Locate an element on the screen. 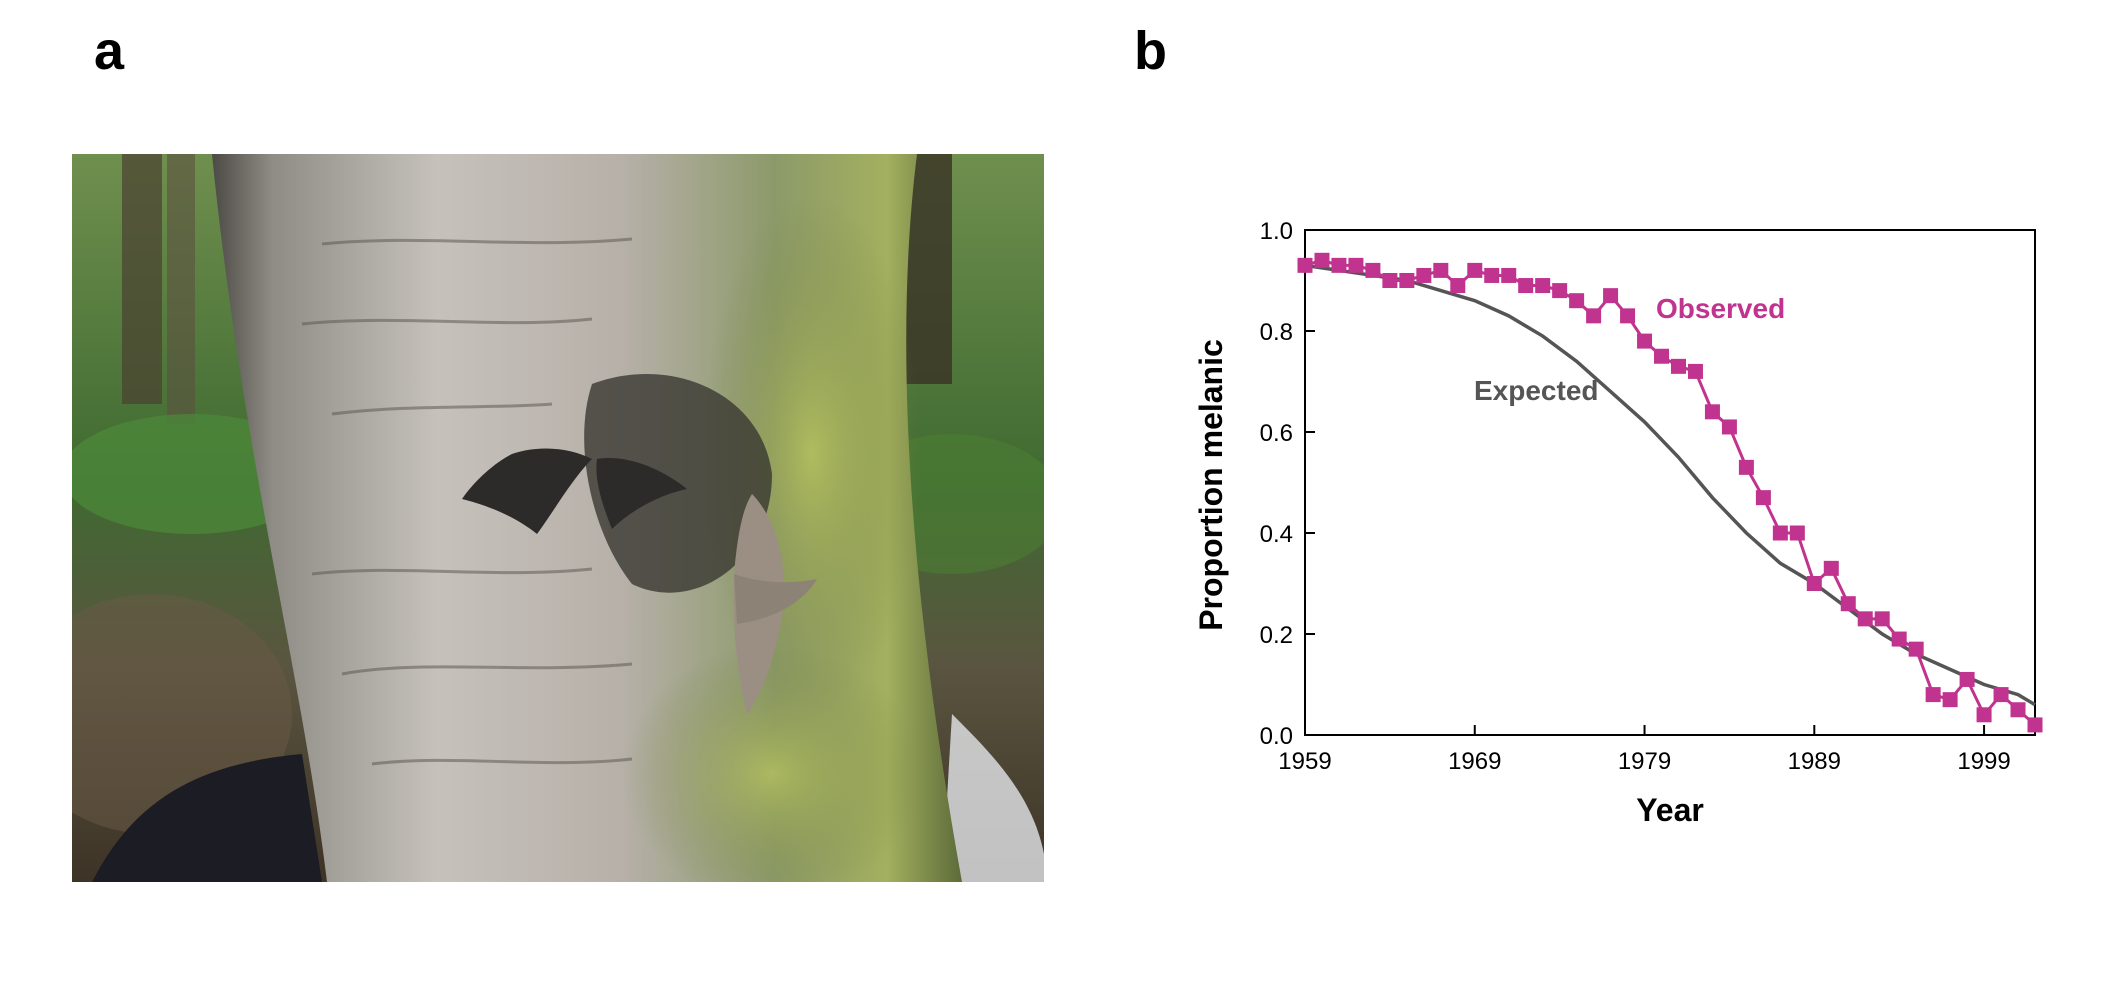  x-axis-label: Year is located at coordinates (1670, 810).